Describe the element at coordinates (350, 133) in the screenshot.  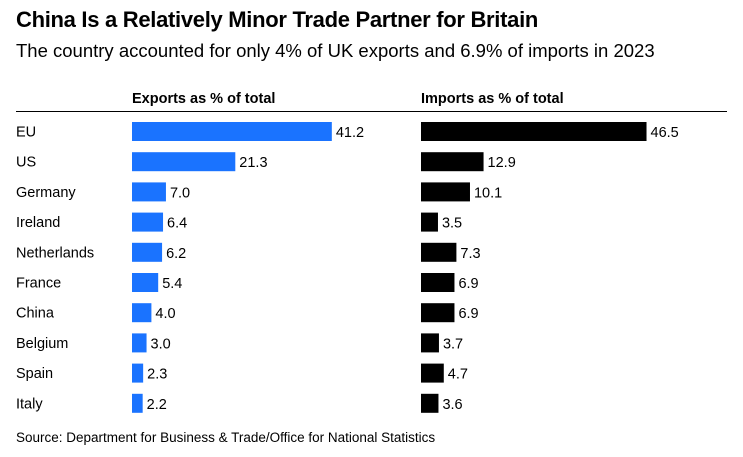
I see `exports-value-label-eu: 41.2` at that location.